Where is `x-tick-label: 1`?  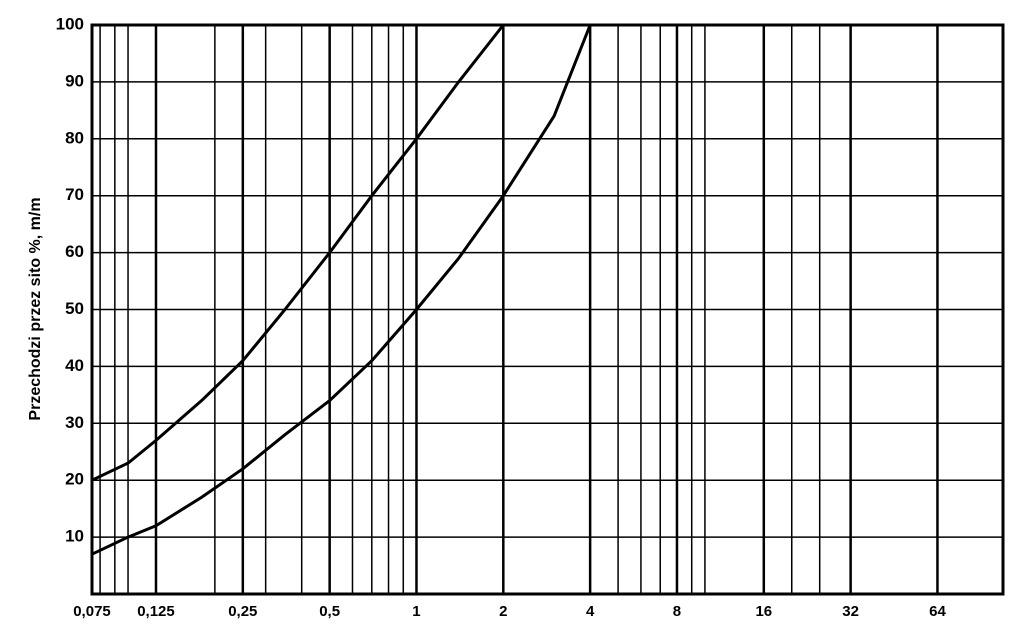
x-tick-label: 1 is located at coordinates (416, 611).